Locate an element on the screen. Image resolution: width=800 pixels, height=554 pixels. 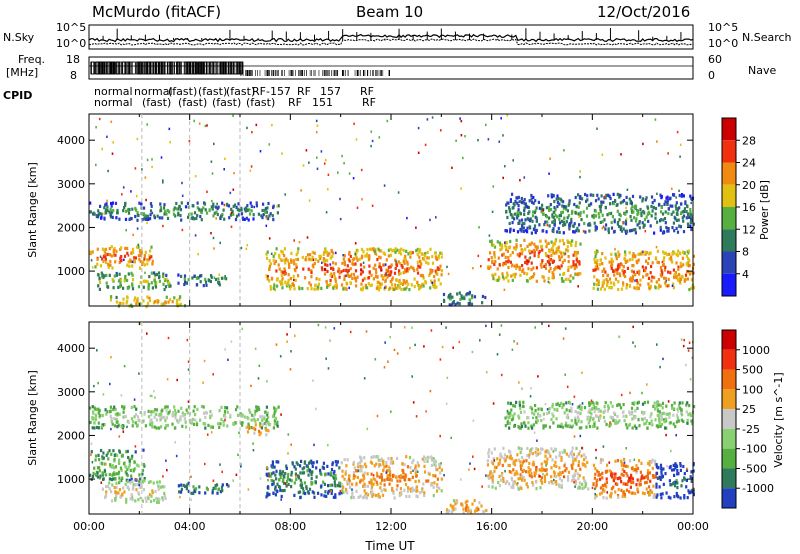
freq-mark is located at coordinates (173, 68).